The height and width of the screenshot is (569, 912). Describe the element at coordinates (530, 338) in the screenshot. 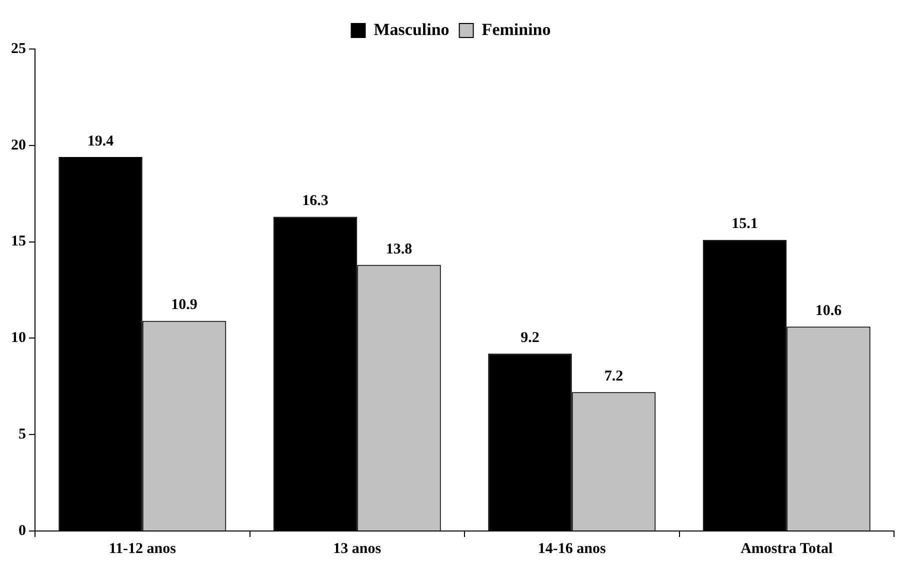

I see `data-label: 9.2` at that location.